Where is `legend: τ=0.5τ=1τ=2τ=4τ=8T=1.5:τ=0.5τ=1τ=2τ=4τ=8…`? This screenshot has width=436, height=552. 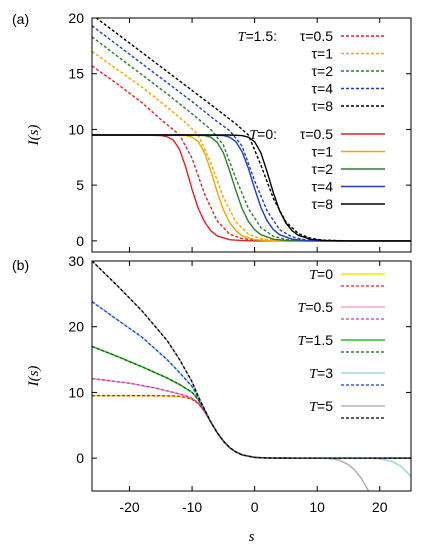
legend: τ=0.5τ=1τ=2τ=4τ=8T=1.5:τ=0.5τ=1τ=2τ=4τ=8… is located at coordinates (311, 120).